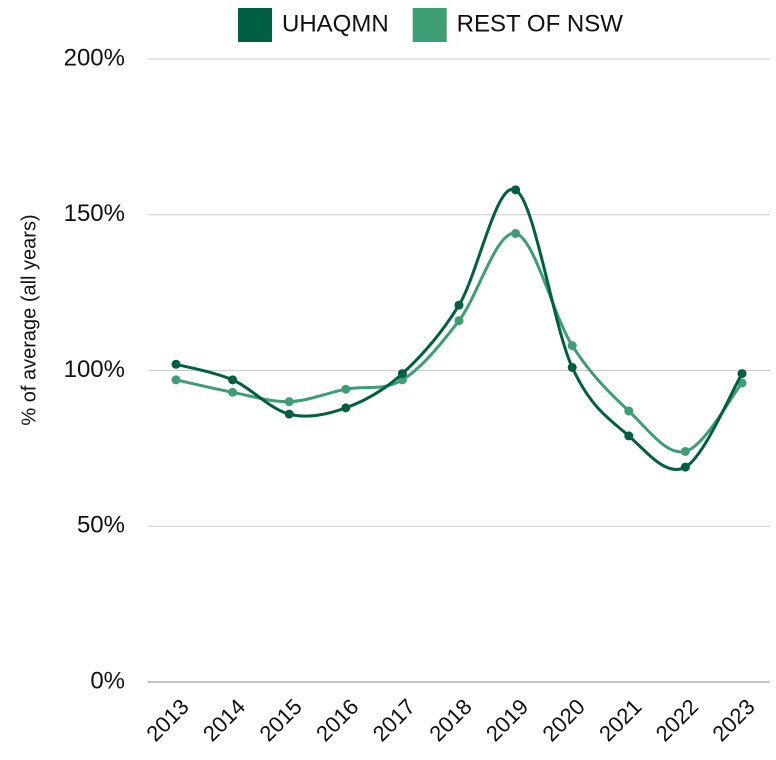  I want to click on x-tick-label: 2019, so click(507, 720).